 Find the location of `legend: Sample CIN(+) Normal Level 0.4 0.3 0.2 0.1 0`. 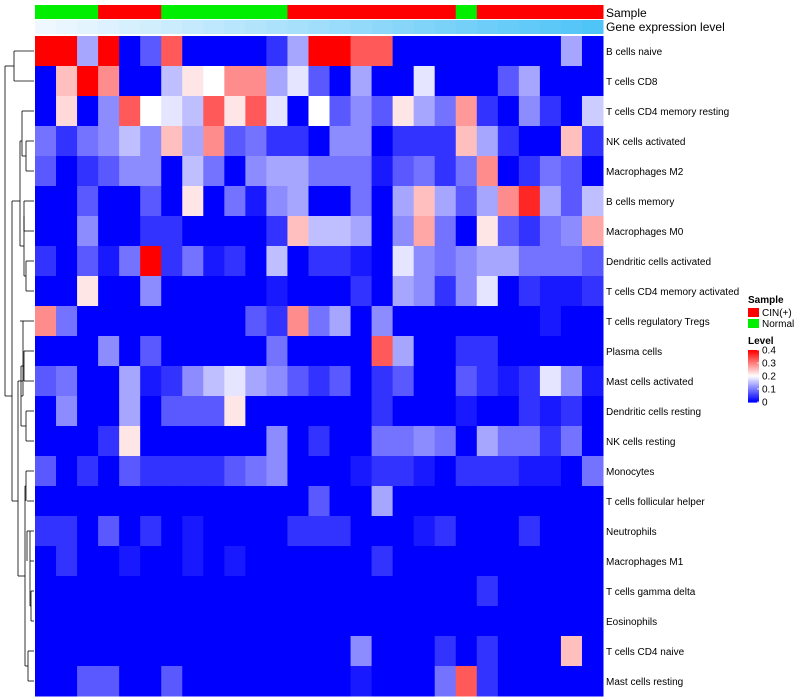

legend: Sample CIN(+) Normal Level 0.4 0.3 0.2 0.1 0 is located at coordinates (771, 352).